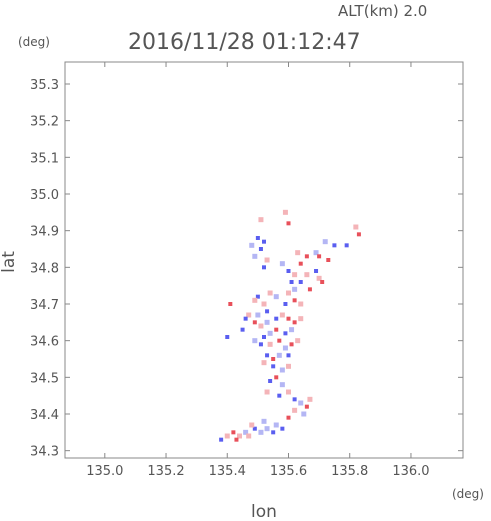  What do you see at coordinates (290, 325) in the screenshot?
I see `data-points` at bounding box center [290, 325].